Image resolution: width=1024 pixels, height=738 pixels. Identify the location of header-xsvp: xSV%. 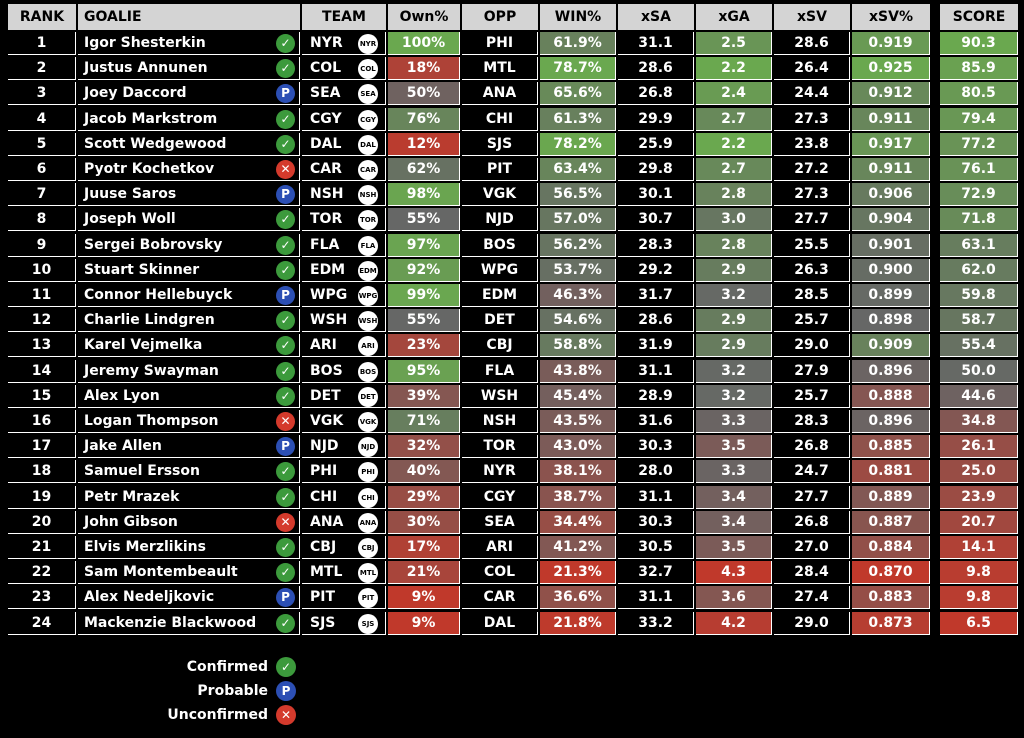
(891, 17).